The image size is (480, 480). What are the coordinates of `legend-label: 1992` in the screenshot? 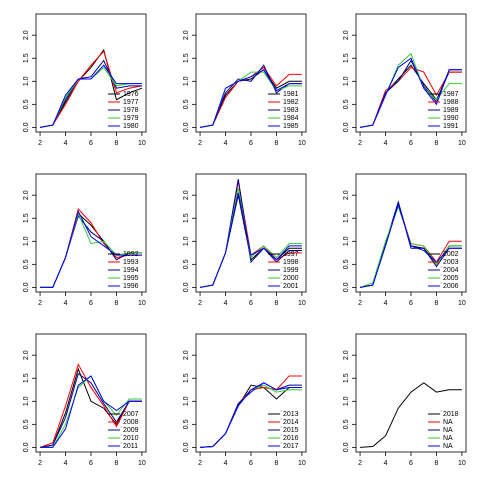 It's located at (131, 254).